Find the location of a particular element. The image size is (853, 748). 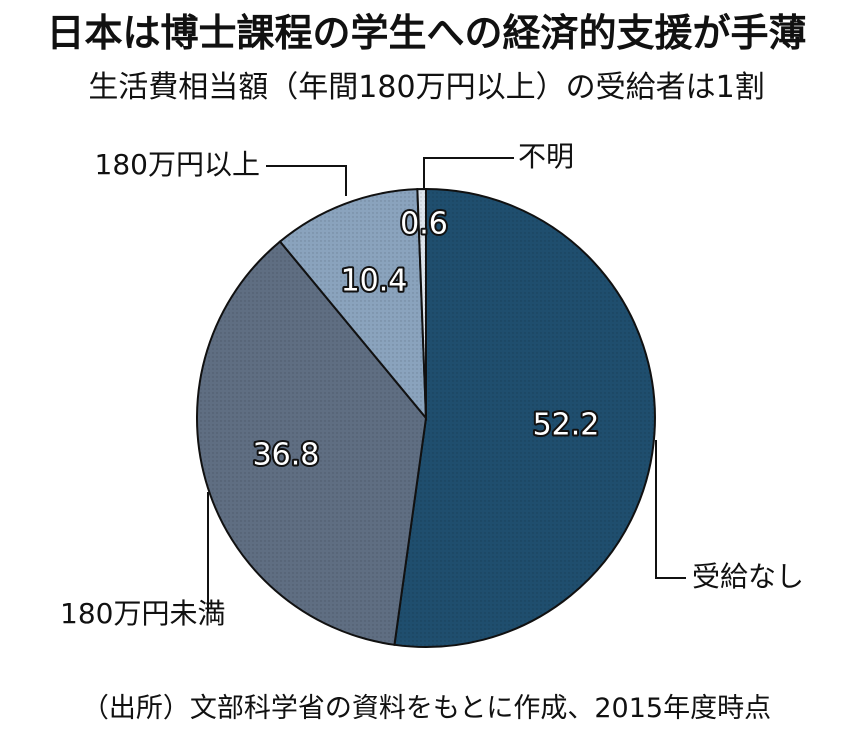

source-note: （出所）文部科学省の資料をもとに作成、2015年度時点 is located at coordinates (426, 708).